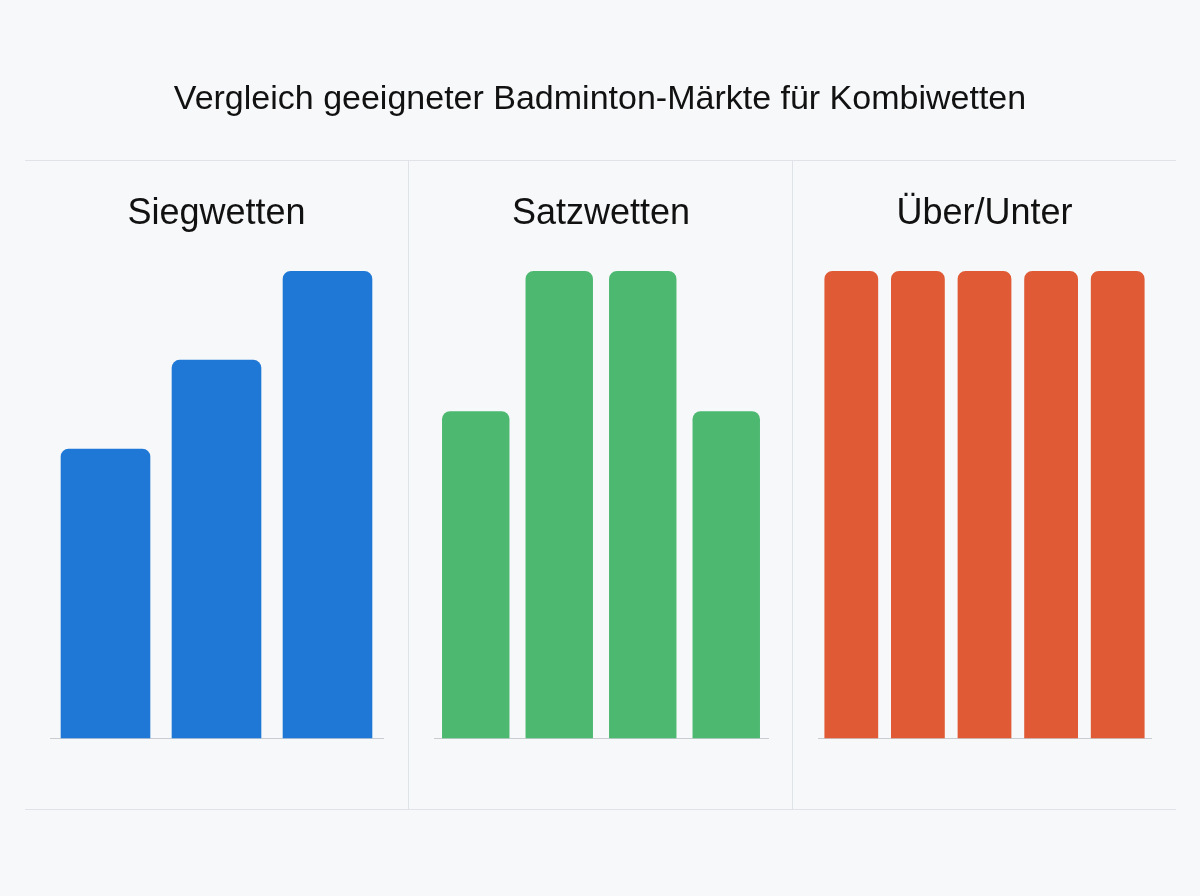 The height and width of the screenshot is (896, 1200). Describe the element at coordinates (601, 212) in the screenshot. I see `chart-subtitle: Satzwetten` at that location.